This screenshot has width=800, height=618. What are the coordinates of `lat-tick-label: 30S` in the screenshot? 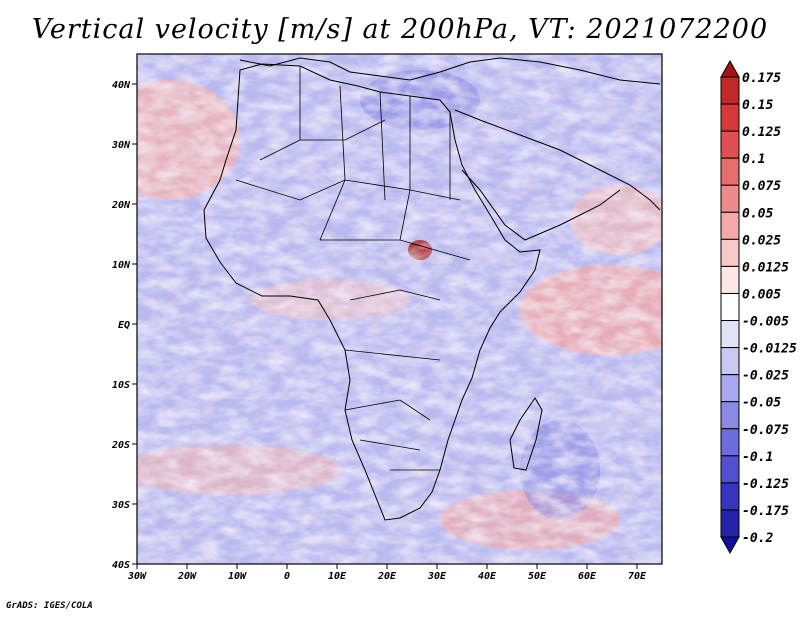 It's located at (120, 505).